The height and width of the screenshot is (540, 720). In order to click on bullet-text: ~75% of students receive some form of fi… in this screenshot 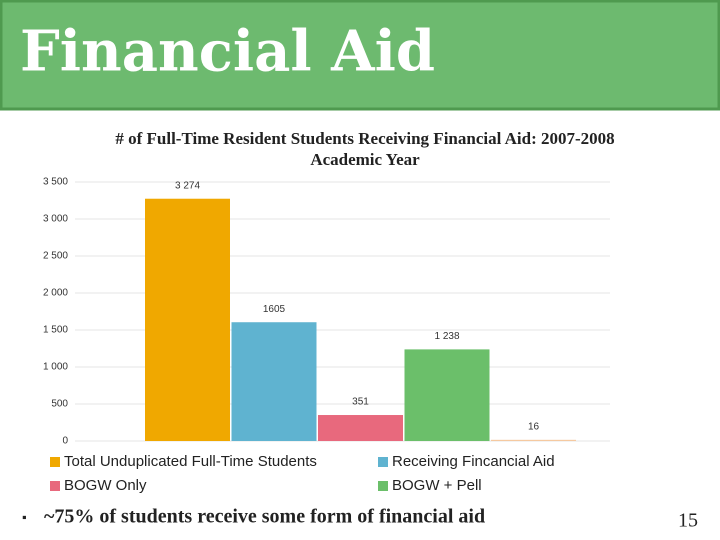, I will do `click(264, 517)`.